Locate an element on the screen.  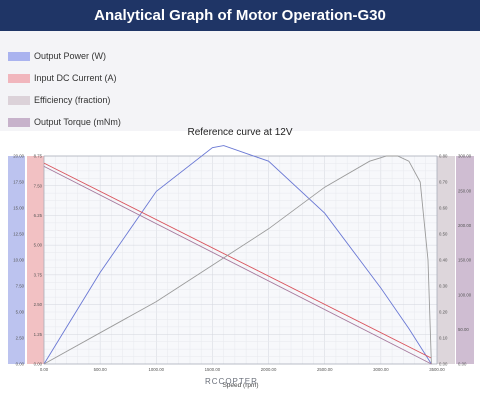
efficiency-axis-tick: 0.70 is located at coordinates (443, 182).